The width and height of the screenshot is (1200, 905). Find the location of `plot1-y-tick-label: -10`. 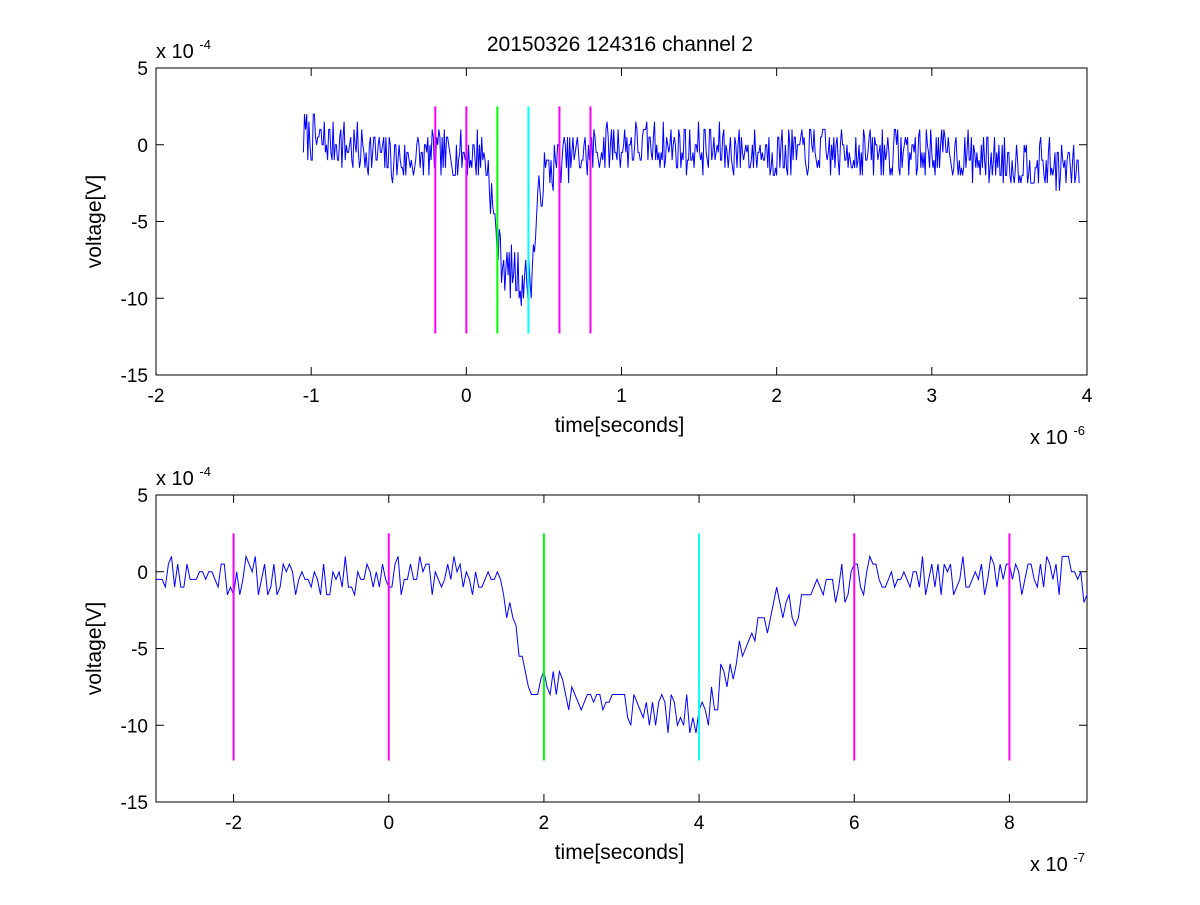

plot1-y-tick-label: -10 is located at coordinates (134, 299).